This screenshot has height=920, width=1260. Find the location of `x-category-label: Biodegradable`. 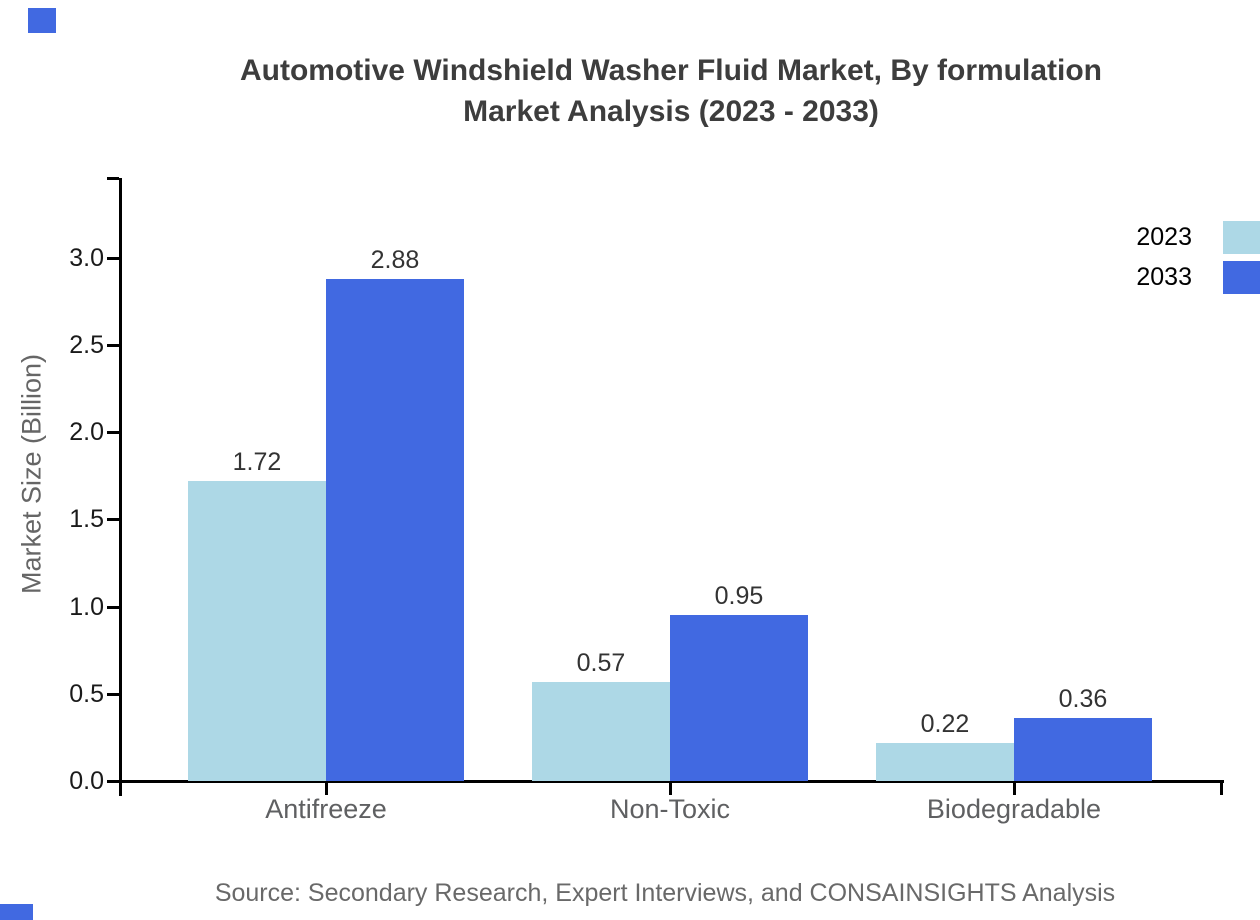

x-category-label: Biodegradable is located at coordinates (1014, 809).